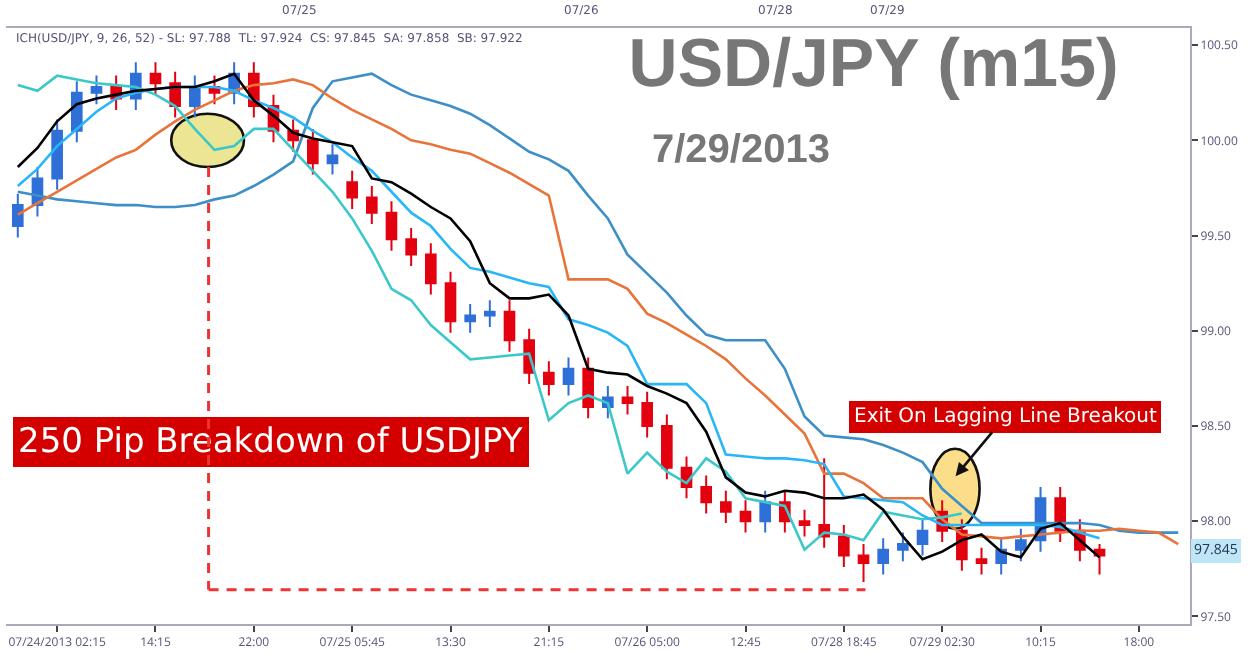 Image resolution: width=1248 pixels, height=652 pixels. What do you see at coordinates (741, 150) in the screenshot?
I see `text: 7/29/2013` at bounding box center [741, 150].